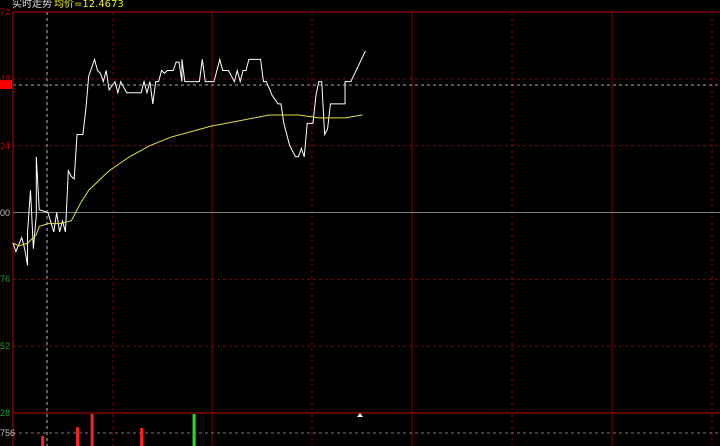 This screenshot has height=446, width=720. I want to click on avg-price-label: 均价=12.4673, so click(89, 5).